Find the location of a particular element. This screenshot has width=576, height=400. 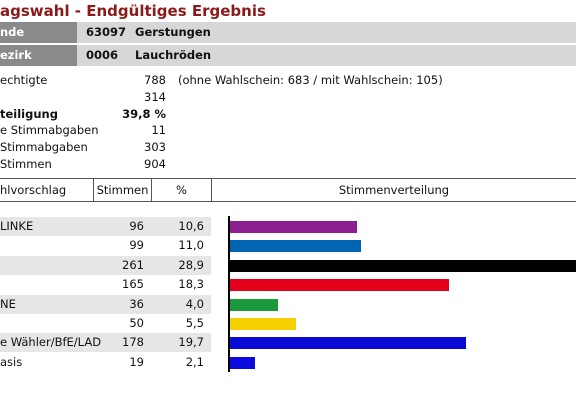

stat-label: e Stimmabgaben is located at coordinates (49, 130).